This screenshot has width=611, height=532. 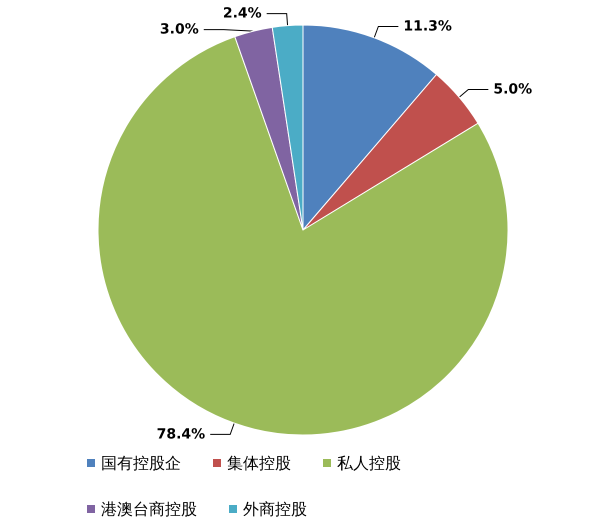 What do you see at coordinates (149, 509) in the screenshot?
I see `legend-label: 港澳台商控股` at bounding box center [149, 509].